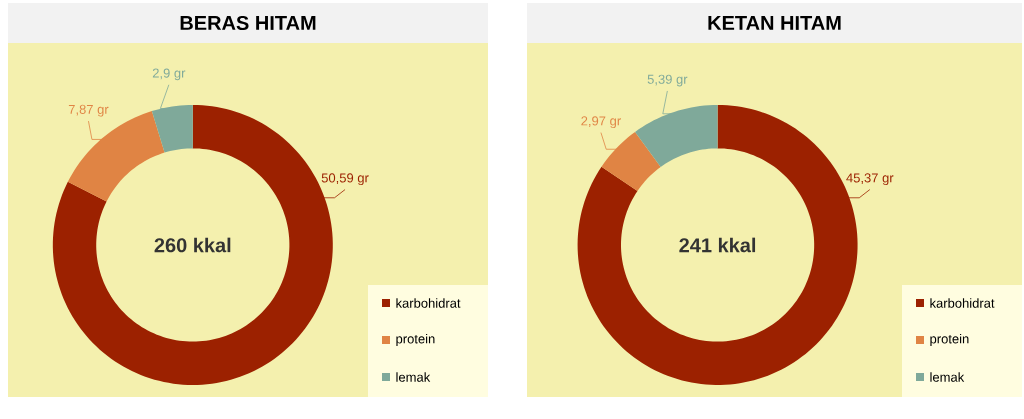 Image resolution: width=1024 pixels, height=419 pixels. What do you see at coordinates (601, 122) in the screenshot?
I see `data-label: 2,97 gr` at bounding box center [601, 122].